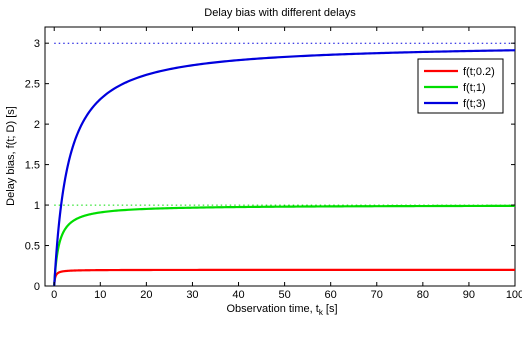  What do you see at coordinates (32, 247) in the screenshot?
I see `y-tick-label: 0.5` at bounding box center [32, 247].